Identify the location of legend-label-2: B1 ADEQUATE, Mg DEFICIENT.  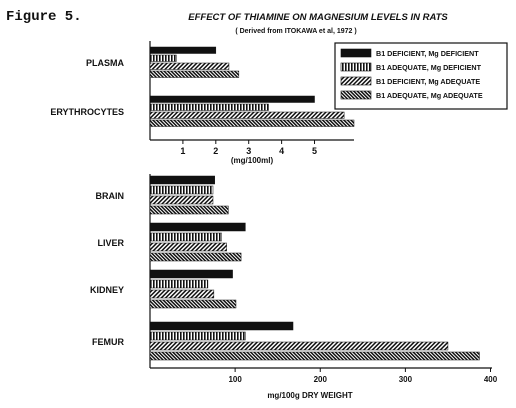
(429, 67).